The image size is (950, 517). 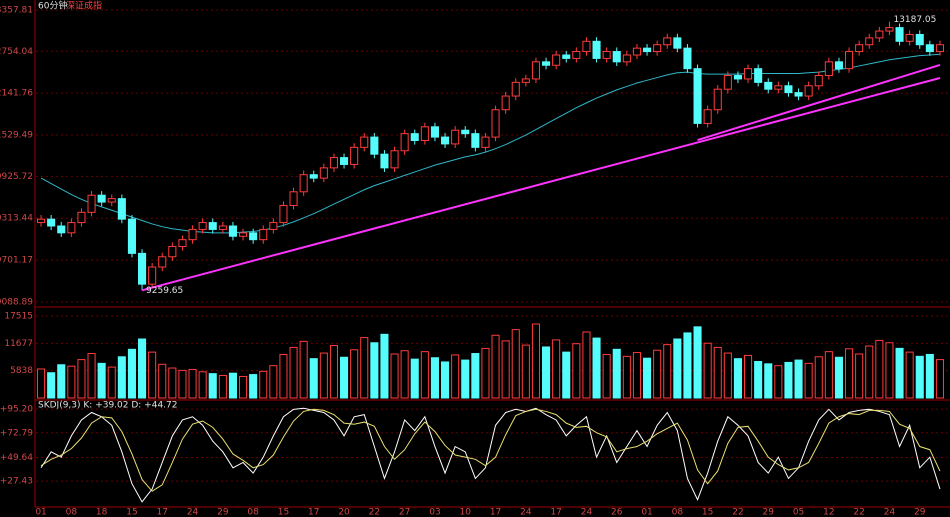 What do you see at coordinates (16, 458) in the screenshot?
I see `y-tick-label: +49.64` at bounding box center [16, 458].